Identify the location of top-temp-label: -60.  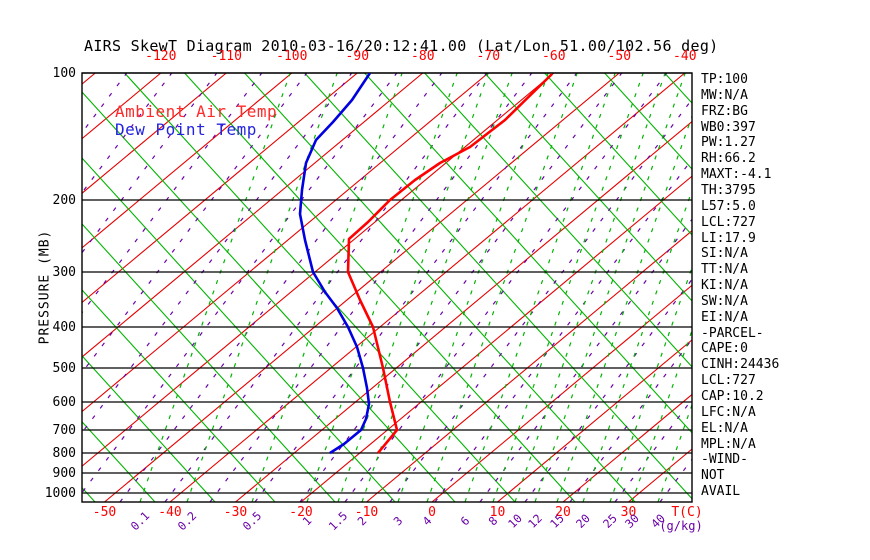
(554, 56).